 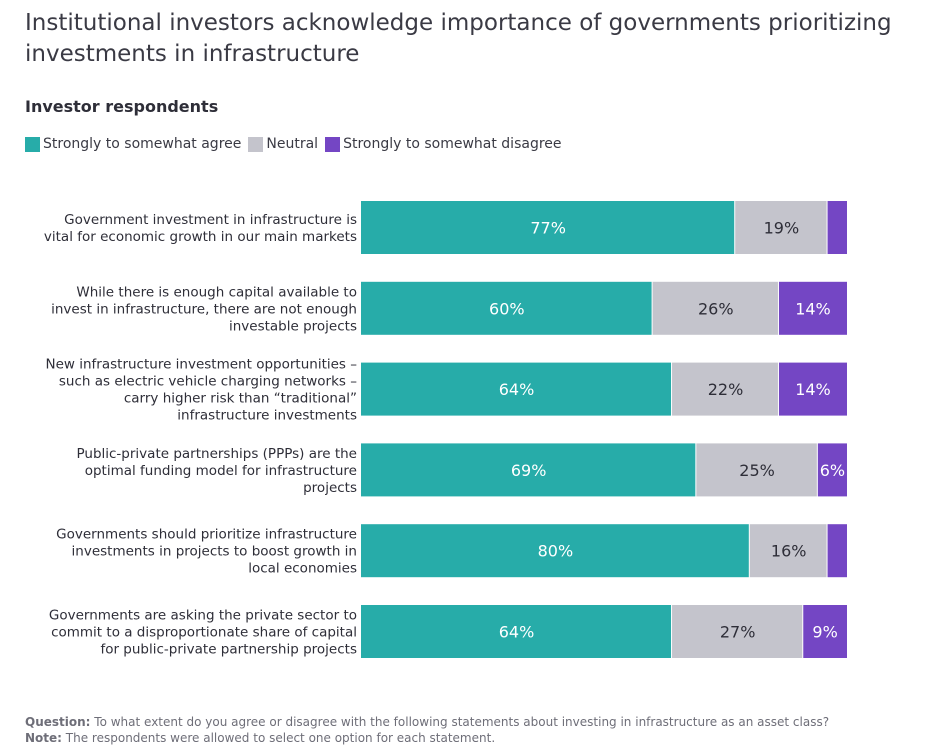 I want to click on data-label-agree: 60%, so click(x=507, y=308).